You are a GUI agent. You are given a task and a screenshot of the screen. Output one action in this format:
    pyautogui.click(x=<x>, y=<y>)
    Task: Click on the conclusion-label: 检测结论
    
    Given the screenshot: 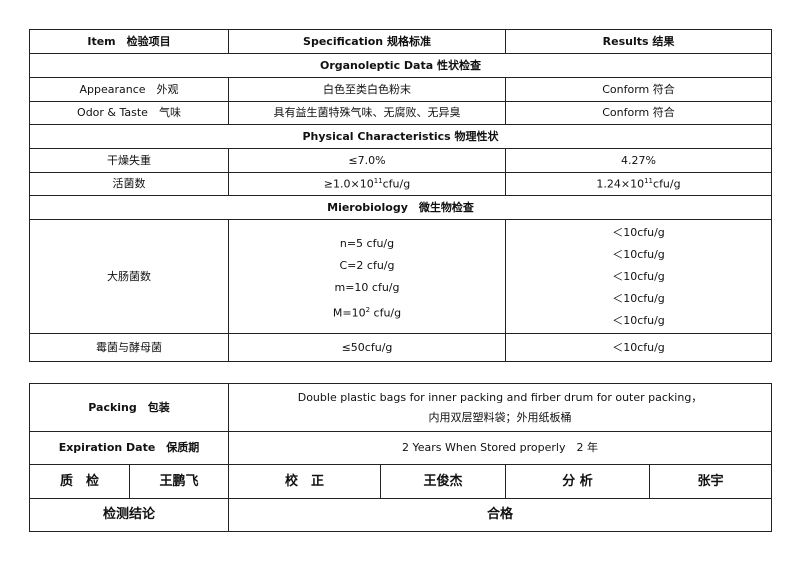 What is the action you would take?
    pyautogui.click(x=129, y=515)
    